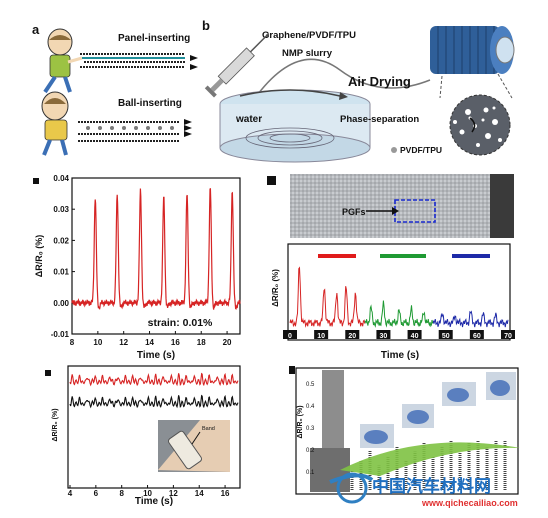  Describe the element at coordinates (156, 355) in the screenshot. I see `panel-c-xlabel: Time (s)` at that location.